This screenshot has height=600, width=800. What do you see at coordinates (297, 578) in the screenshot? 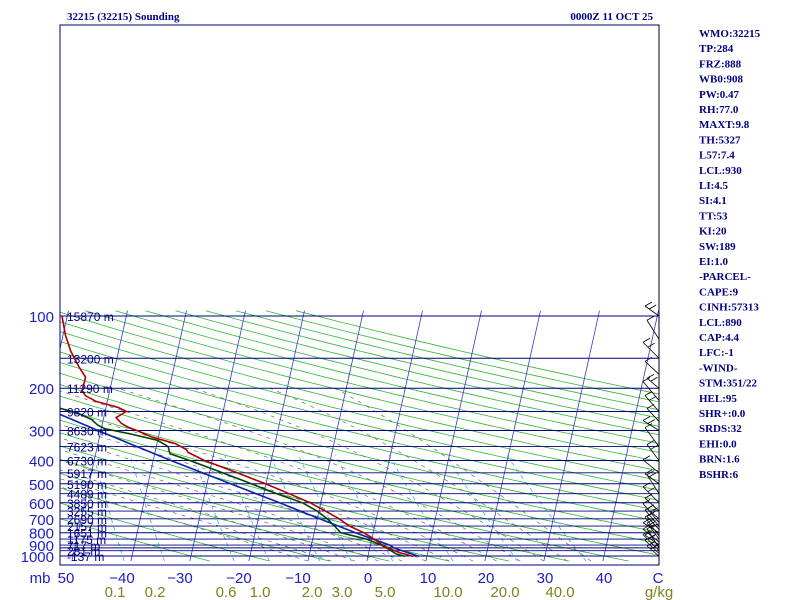
I see `temp-tick-label: −10` at bounding box center [297, 578].